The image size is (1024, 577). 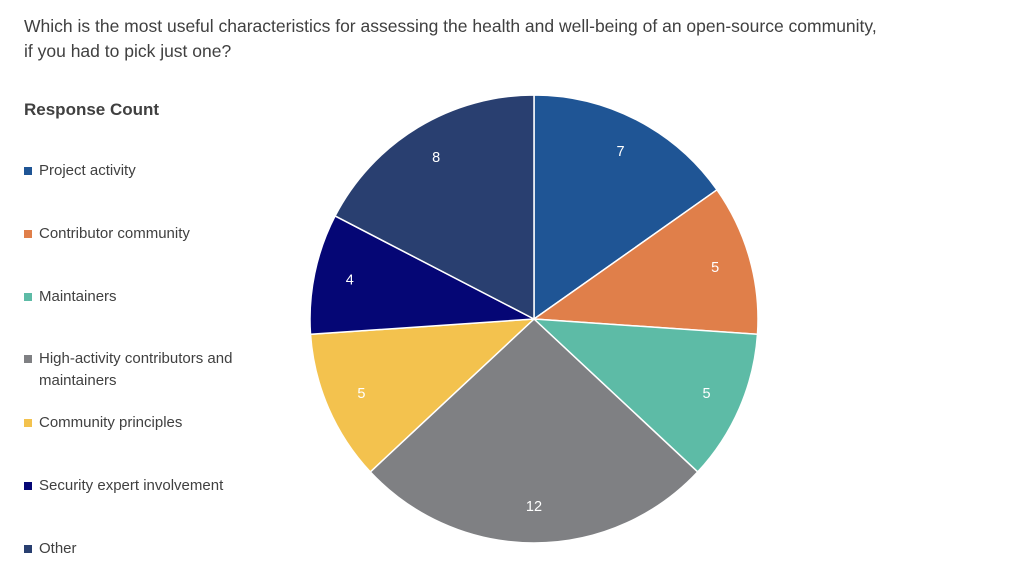 I want to click on legend-item: Contributor community, so click(x=154, y=234).